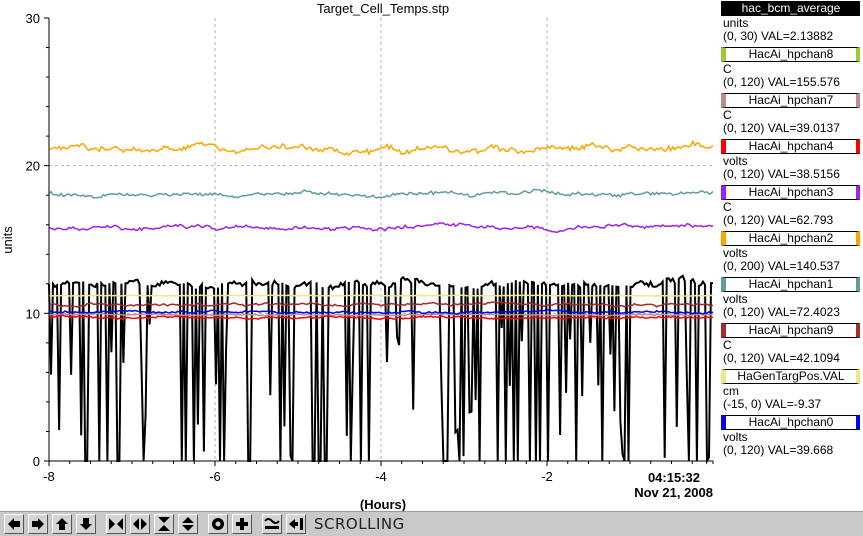 This screenshot has width=863, height=536. Describe the element at coordinates (383, 504) in the screenshot. I see `x-axis-label: (Hours)` at that location.